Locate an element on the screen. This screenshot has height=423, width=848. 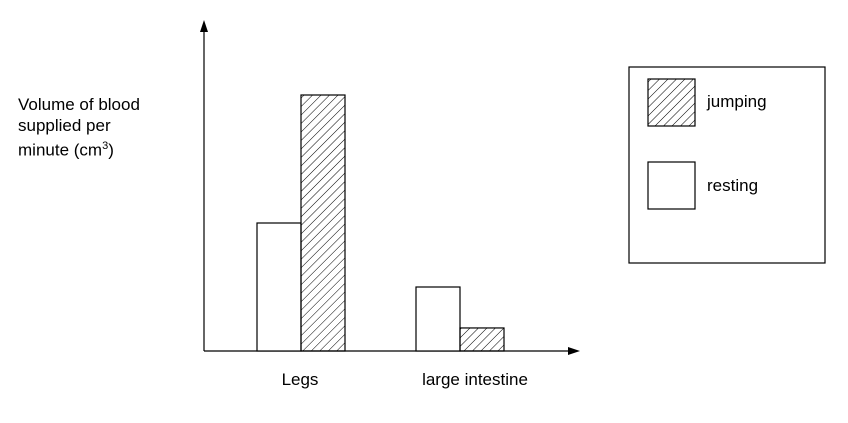
y-axis-label-line-3-text: minute (cm is located at coordinates (60, 150).